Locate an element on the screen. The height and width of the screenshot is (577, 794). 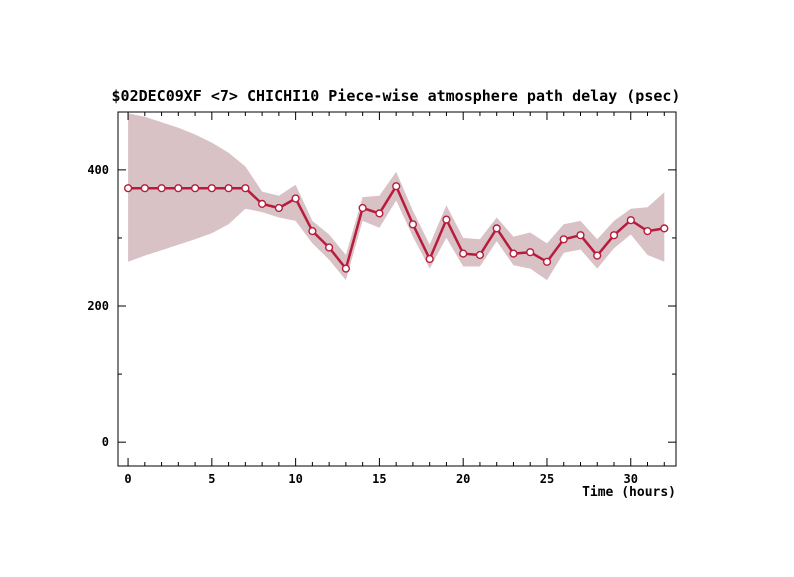
x-axis-label: Time (hours) is located at coordinates (629, 492).